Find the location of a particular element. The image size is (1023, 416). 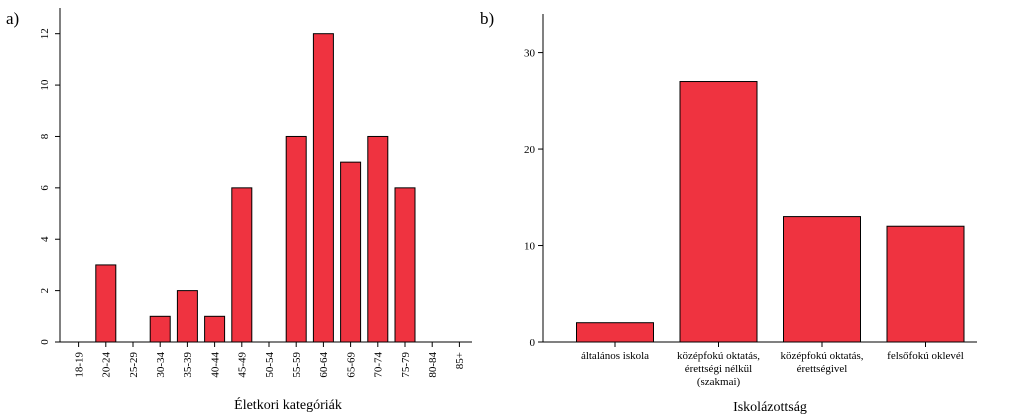

x-tick-label: 25-29 is located at coordinates (134, 365).